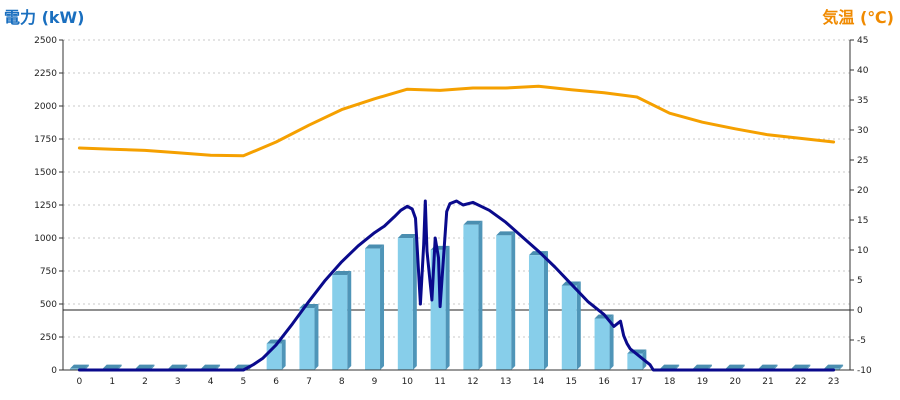 This screenshot has height=400, width=900. Describe the element at coordinates (863, 191) in the screenshot. I see `right-tick-label: 20` at that location.